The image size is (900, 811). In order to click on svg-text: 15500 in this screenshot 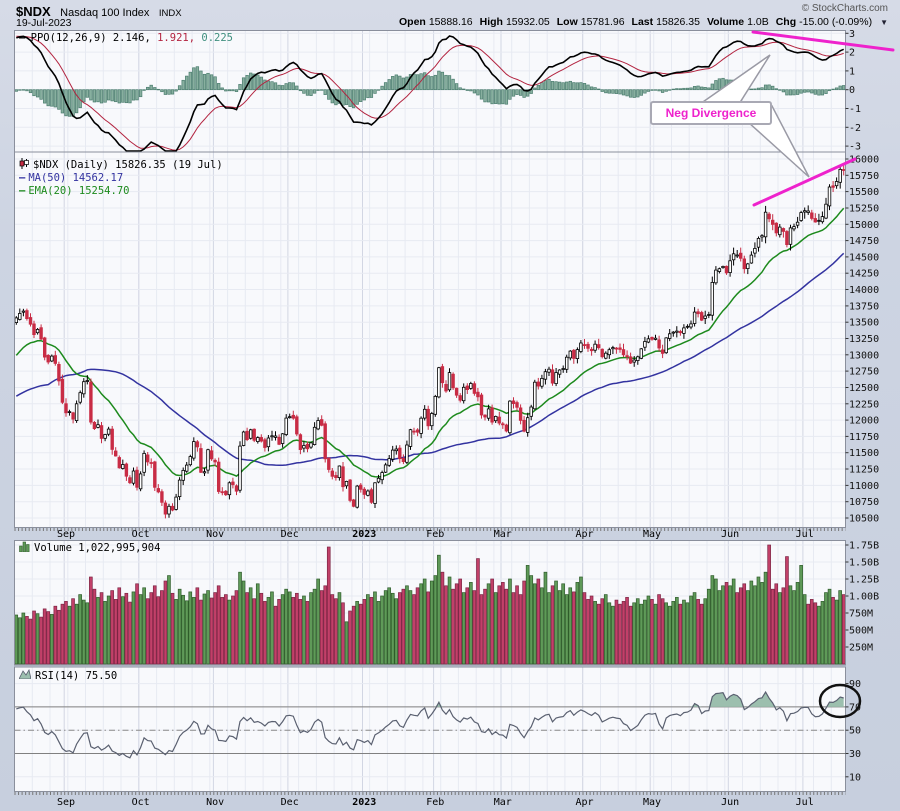, I will do `click(864, 192)`.